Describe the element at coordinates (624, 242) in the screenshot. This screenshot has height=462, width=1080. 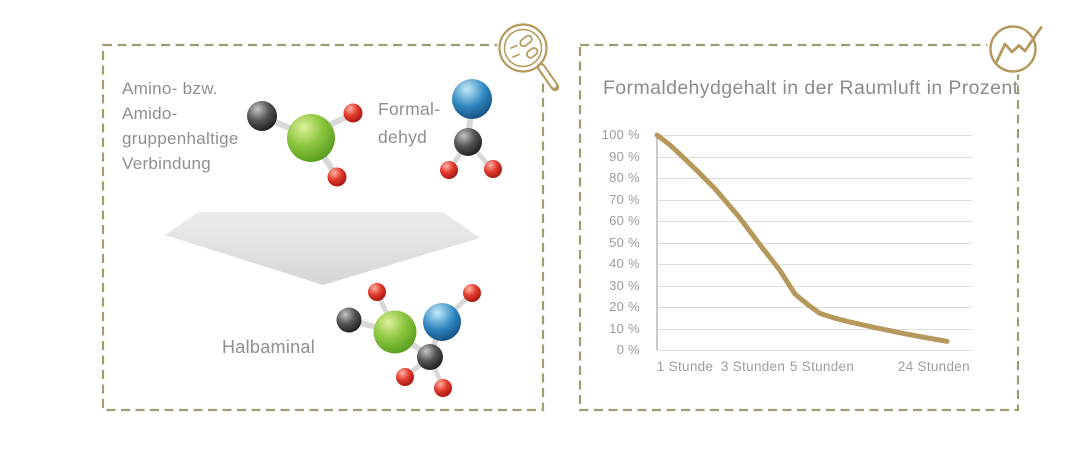
I see `y-tick-label: 50 %` at that location.